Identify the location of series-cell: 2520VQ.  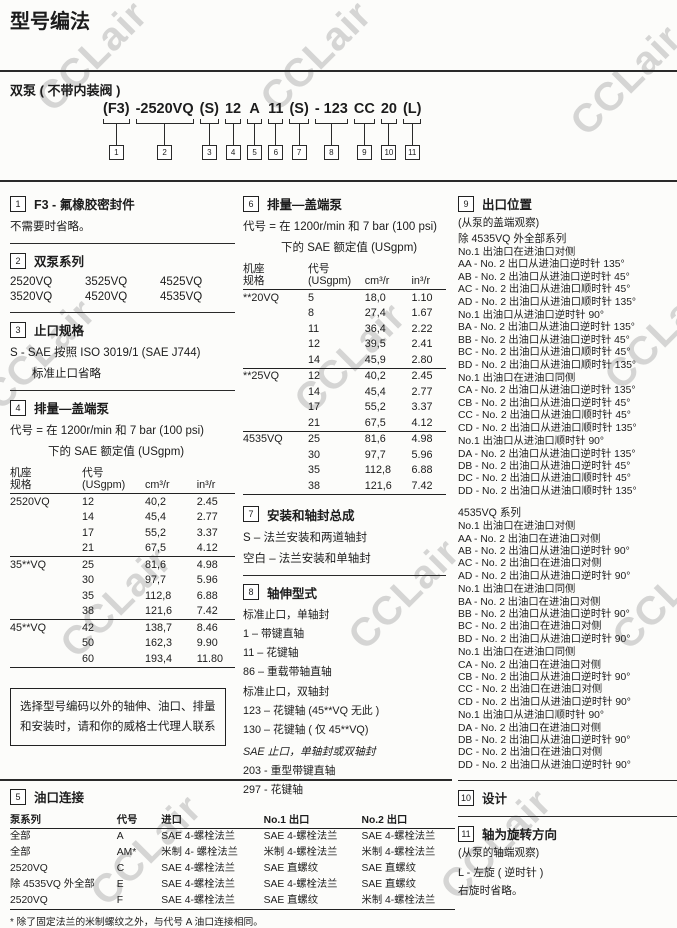
(31, 282).